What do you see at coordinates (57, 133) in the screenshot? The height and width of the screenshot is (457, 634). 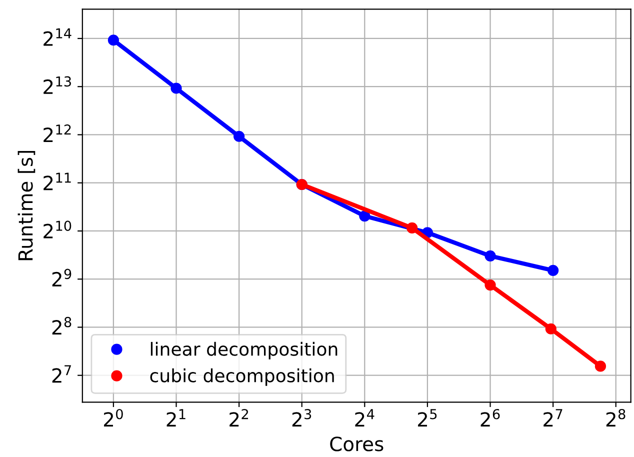 I see `y-tick-label: 2$^{12}$` at bounding box center [57, 133].